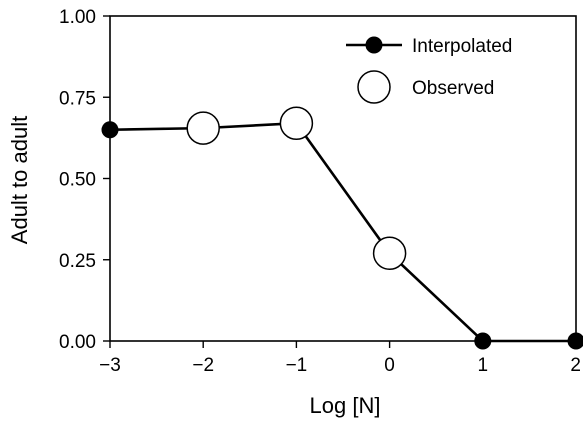 This screenshot has height=429, width=583. What do you see at coordinates (77, 98) in the screenshot?
I see `y-tick-label: 0.75` at bounding box center [77, 98].